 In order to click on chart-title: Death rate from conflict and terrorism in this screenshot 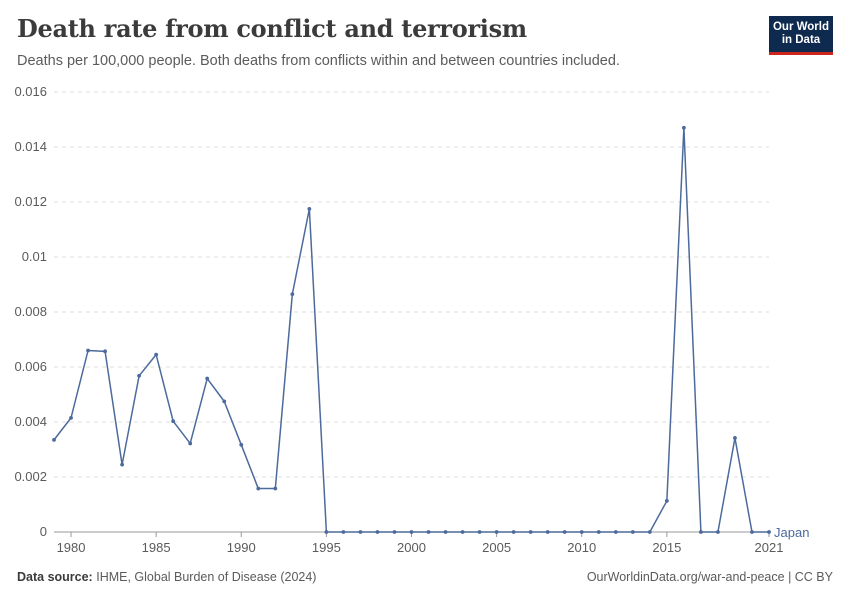, I will do `click(272, 28)`.